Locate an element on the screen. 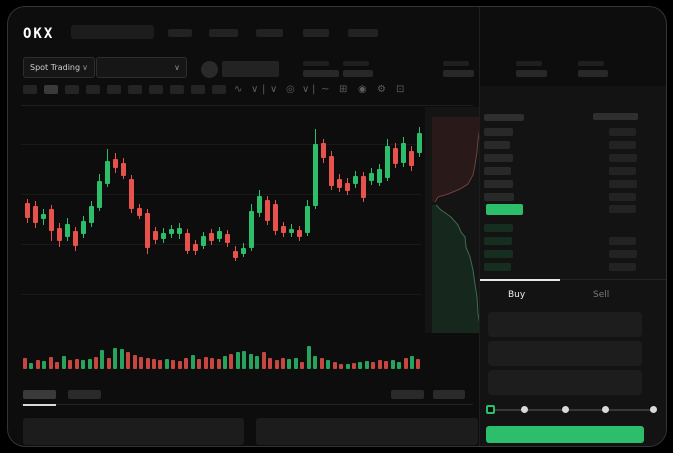 This screenshot has width=673, height=453. buy-button is located at coordinates (565, 434).